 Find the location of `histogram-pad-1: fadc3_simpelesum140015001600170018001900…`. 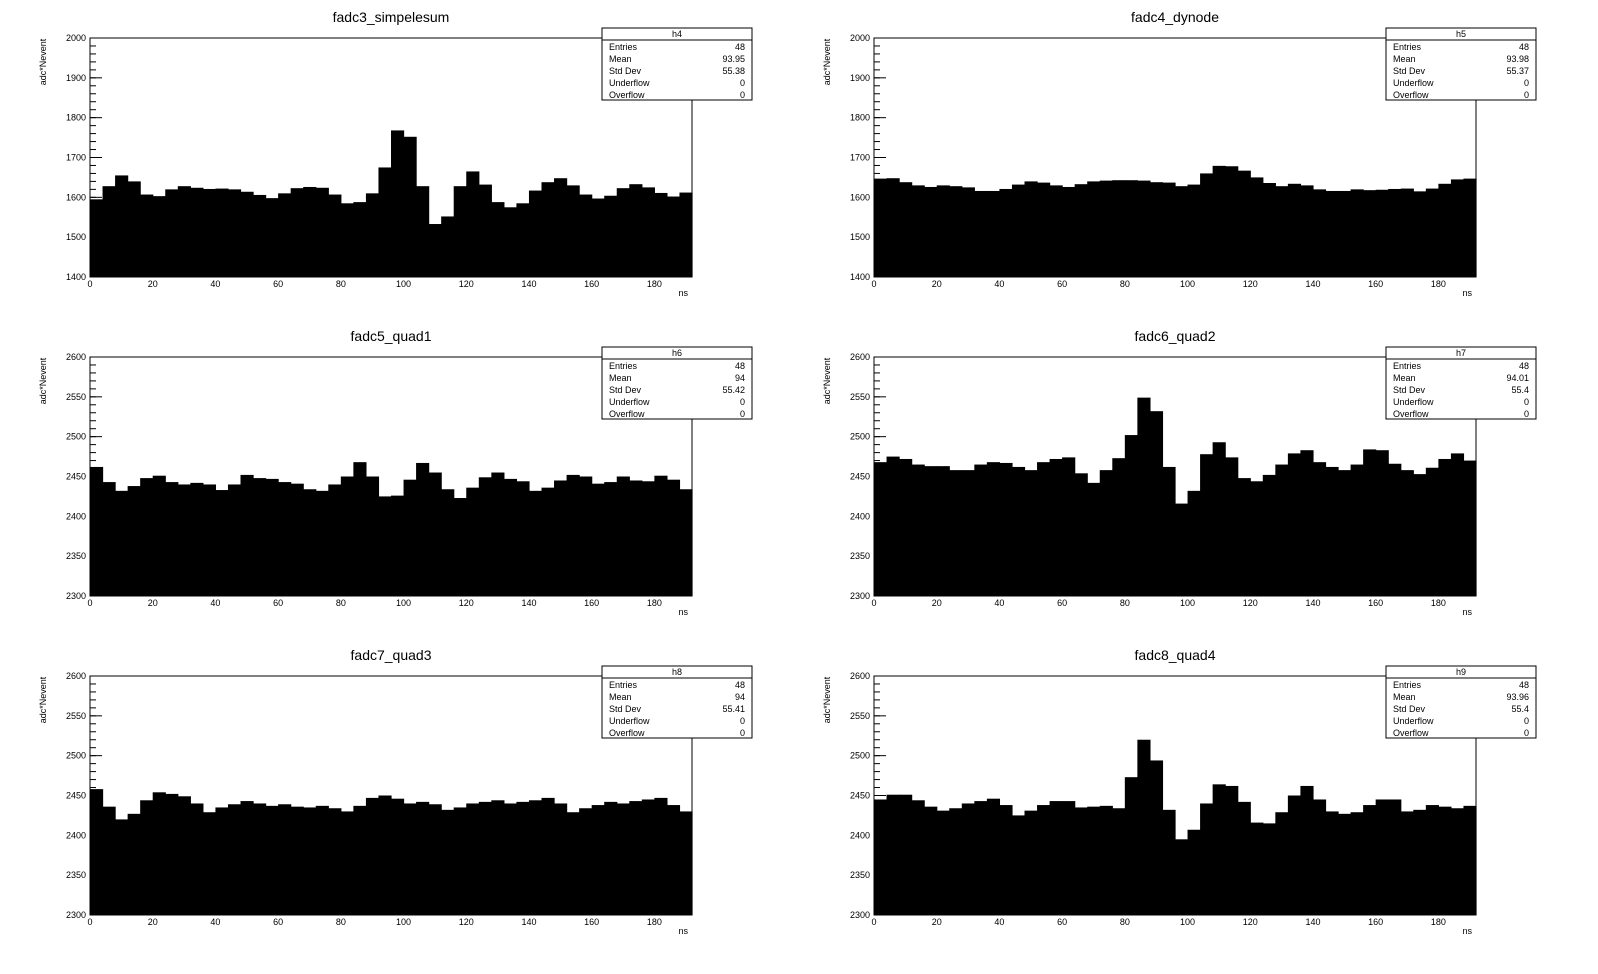

histogram-pad-1: fadc3_simpelesum140015001600170018001900… is located at coordinates (395, 153).